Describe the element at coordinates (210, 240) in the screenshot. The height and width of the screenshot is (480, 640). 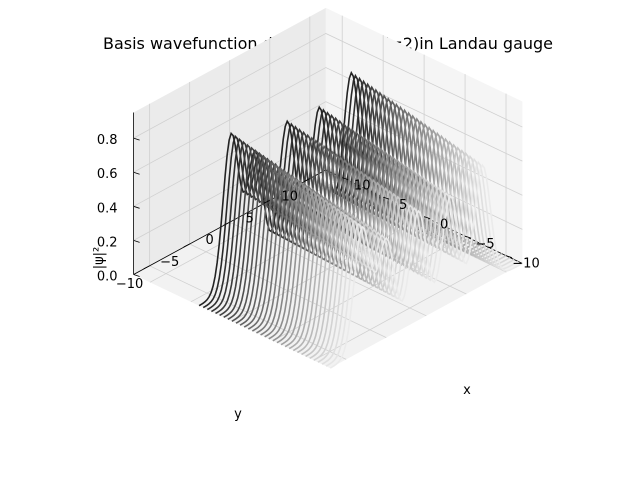
I see `y-tick-label: 0` at that location.